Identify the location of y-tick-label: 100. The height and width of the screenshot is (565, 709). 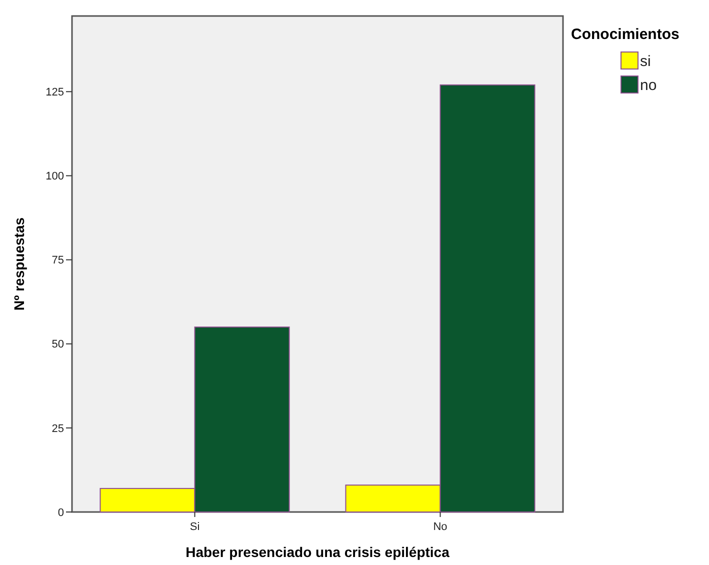
(55, 176).